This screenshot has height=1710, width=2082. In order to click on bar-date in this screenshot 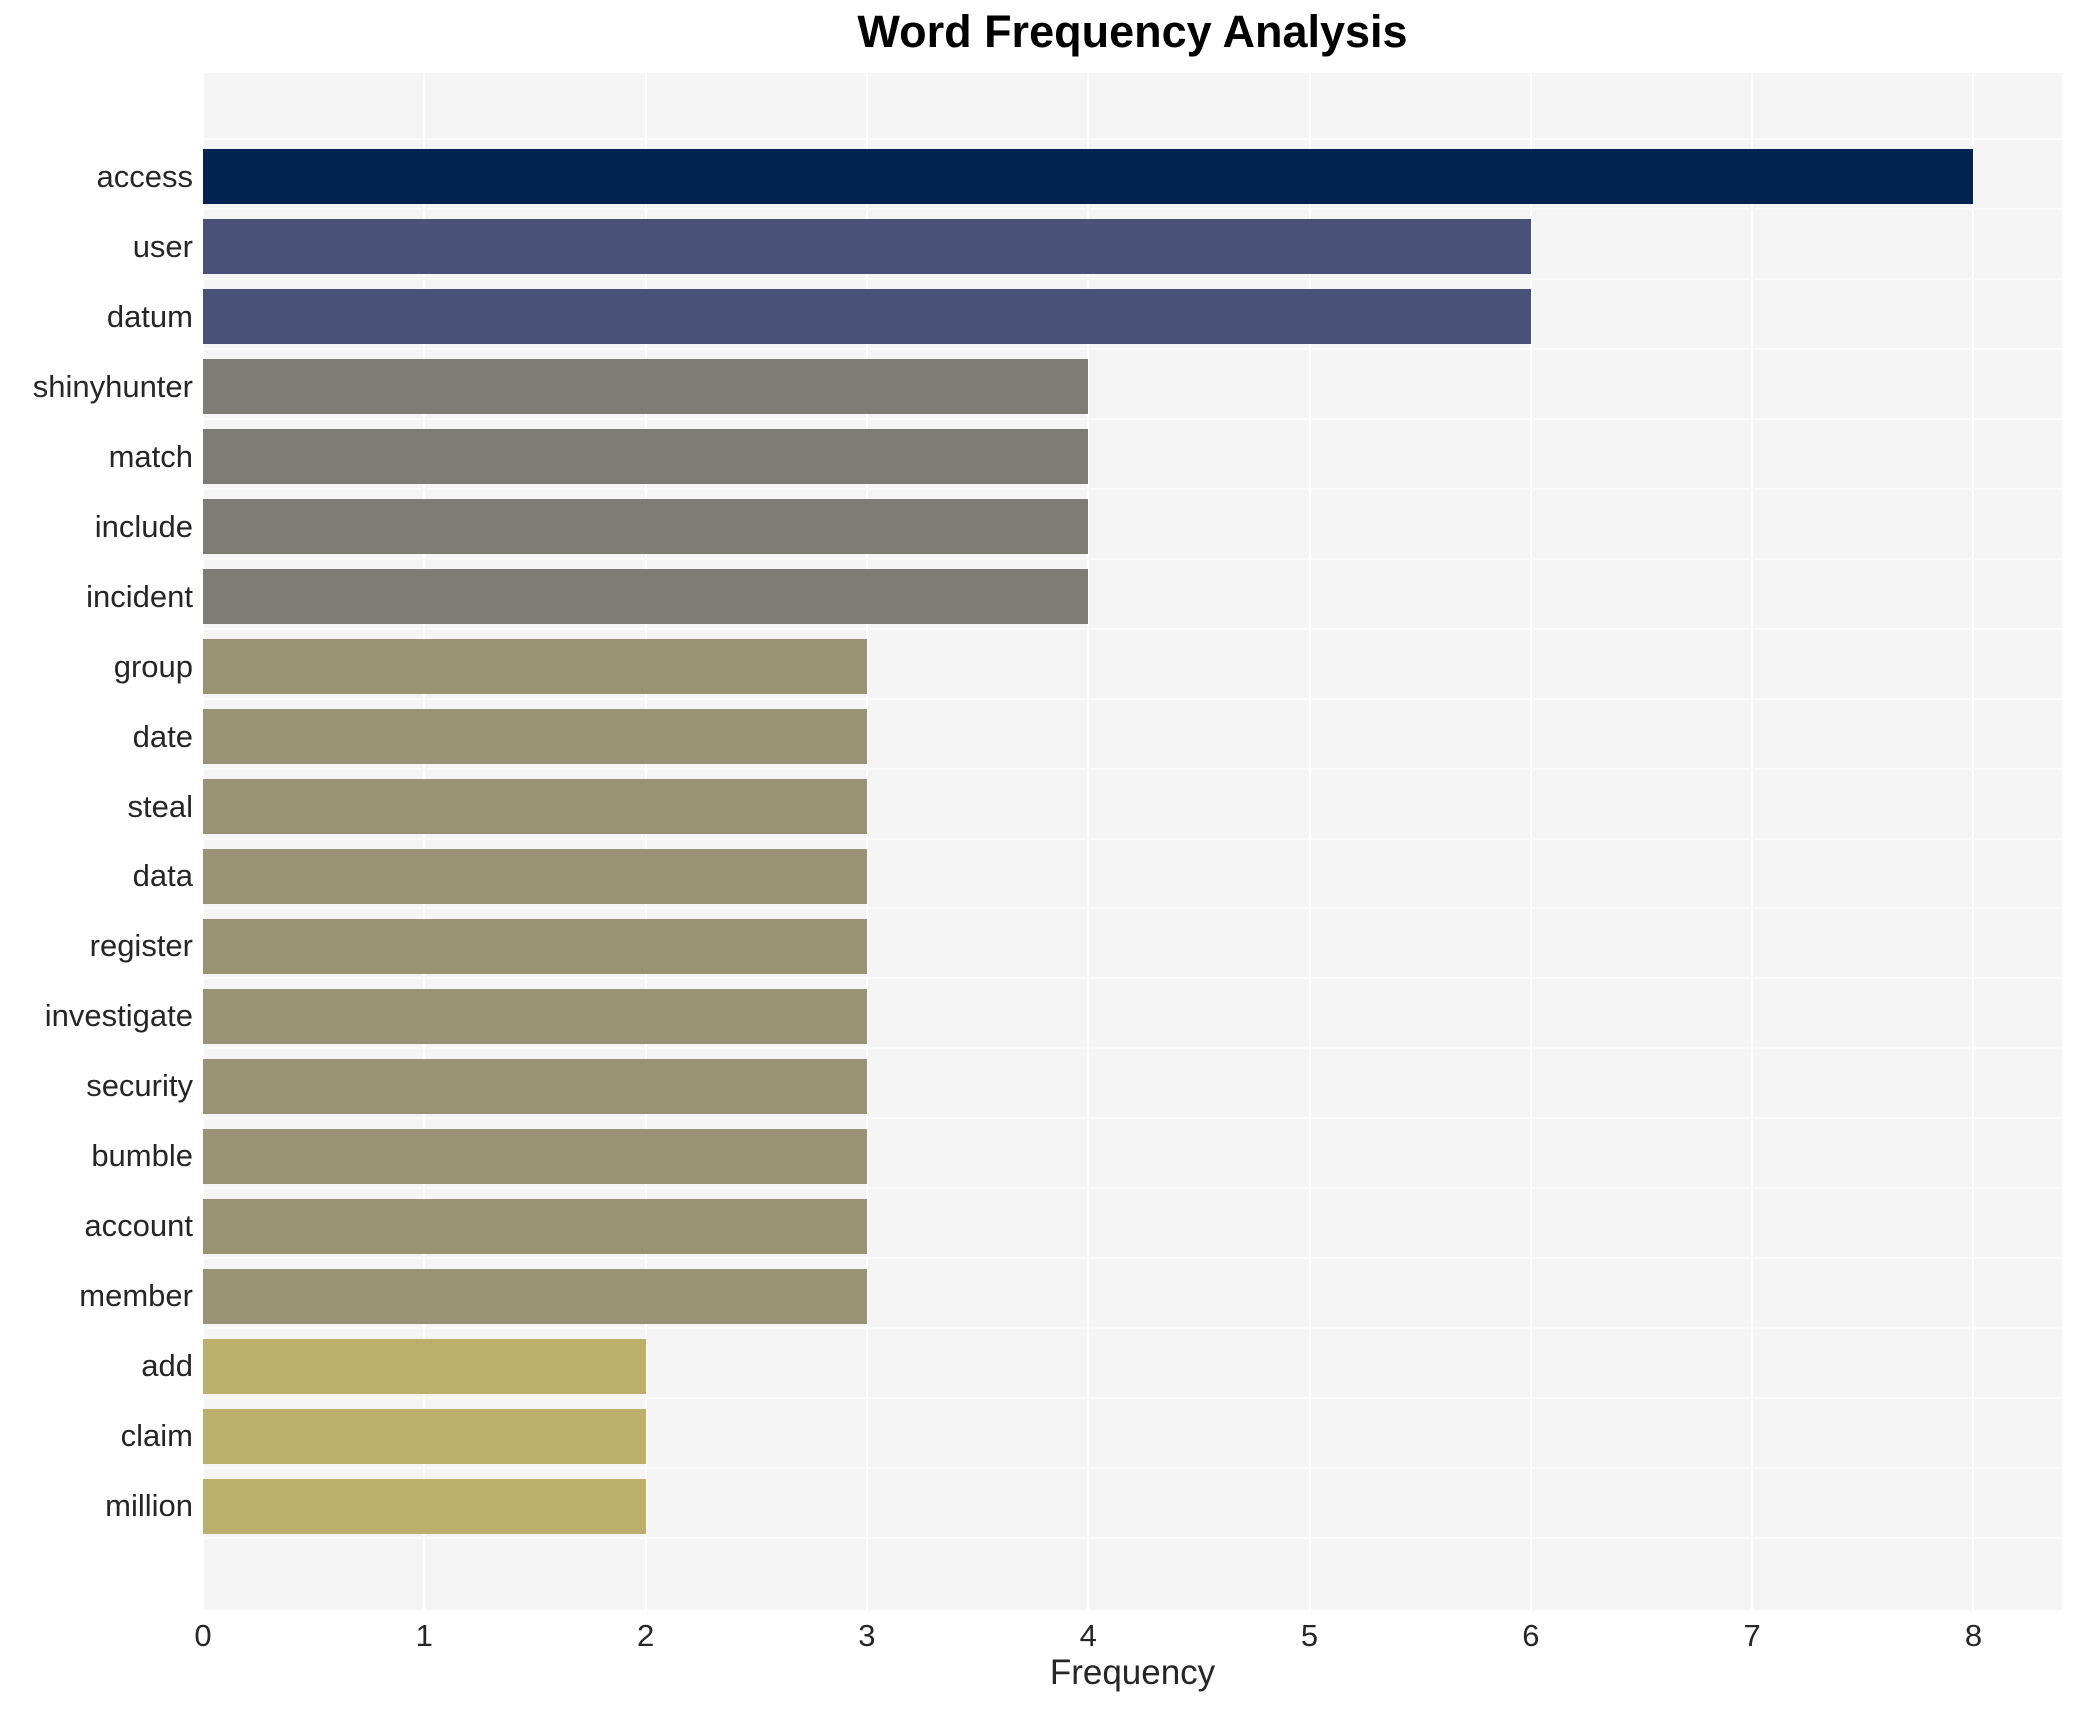, I will do `click(535, 737)`.